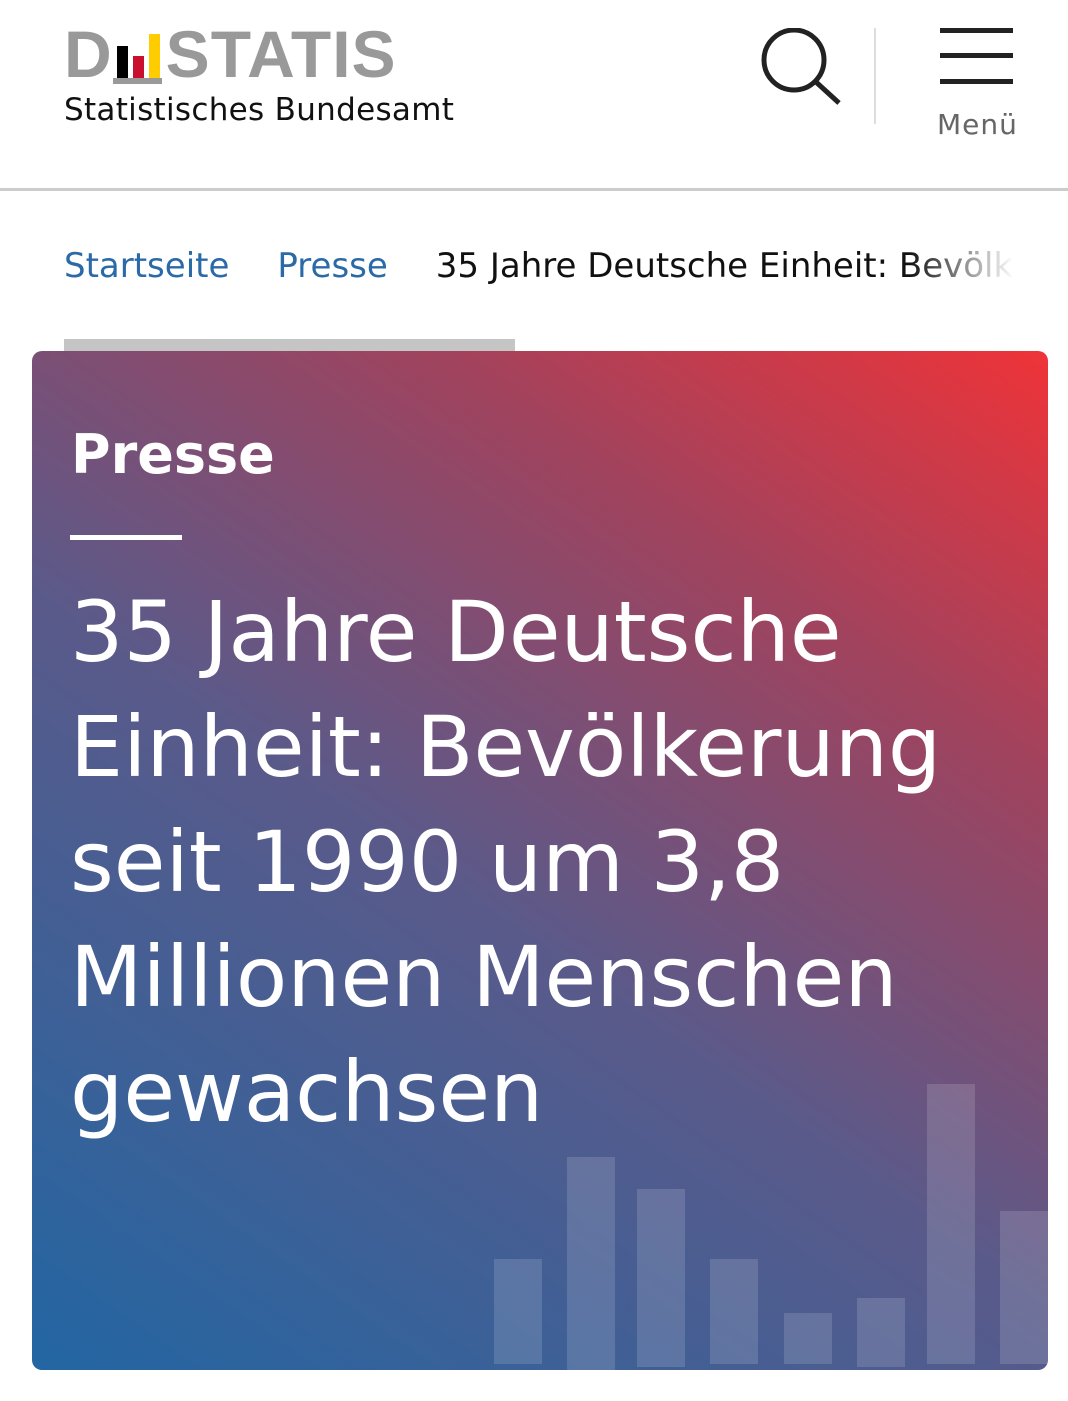 The height and width of the screenshot is (1401, 1068). Describe the element at coordinates (137, 58) in the screenshot. I see `flag-bars-icon` at that location.